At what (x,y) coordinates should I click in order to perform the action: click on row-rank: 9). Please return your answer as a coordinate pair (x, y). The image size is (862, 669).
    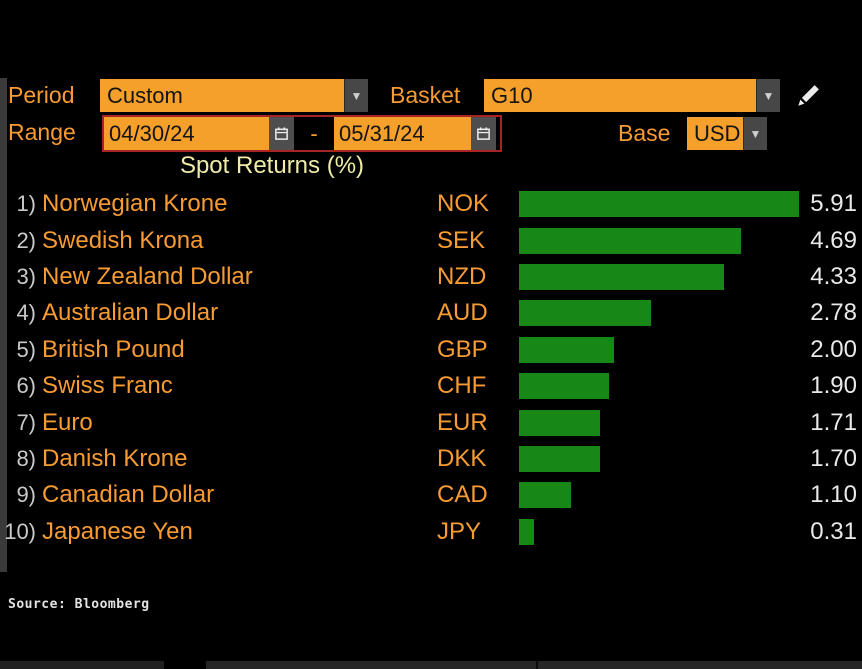
    Looking at the image, I should click on (26, 495).